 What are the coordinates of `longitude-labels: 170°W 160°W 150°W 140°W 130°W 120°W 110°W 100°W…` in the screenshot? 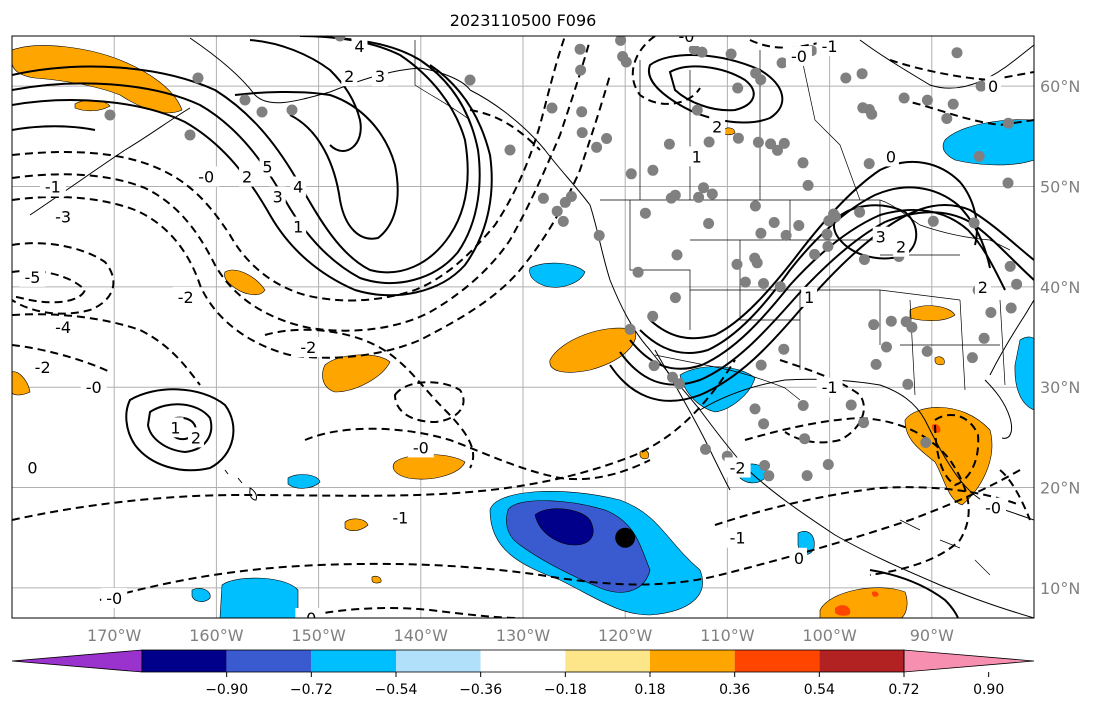 It's located at (520, 635).